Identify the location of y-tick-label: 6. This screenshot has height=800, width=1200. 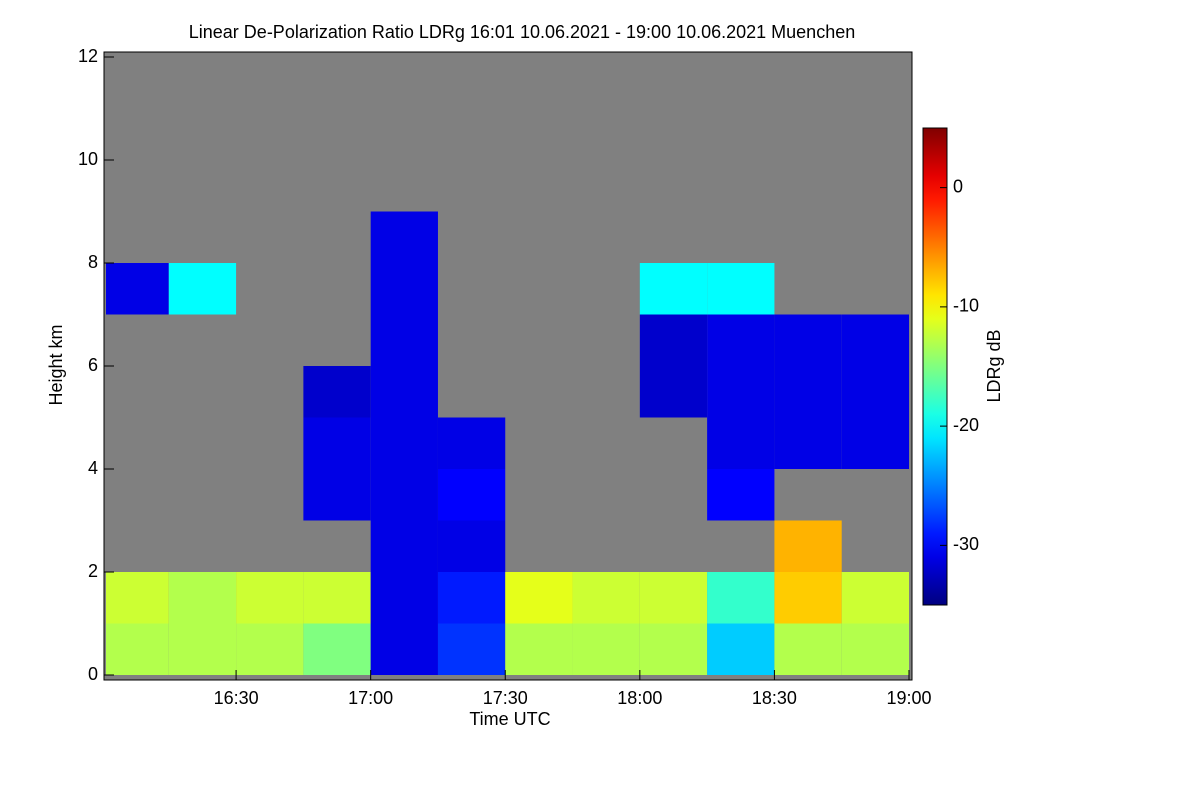
(93, 365).